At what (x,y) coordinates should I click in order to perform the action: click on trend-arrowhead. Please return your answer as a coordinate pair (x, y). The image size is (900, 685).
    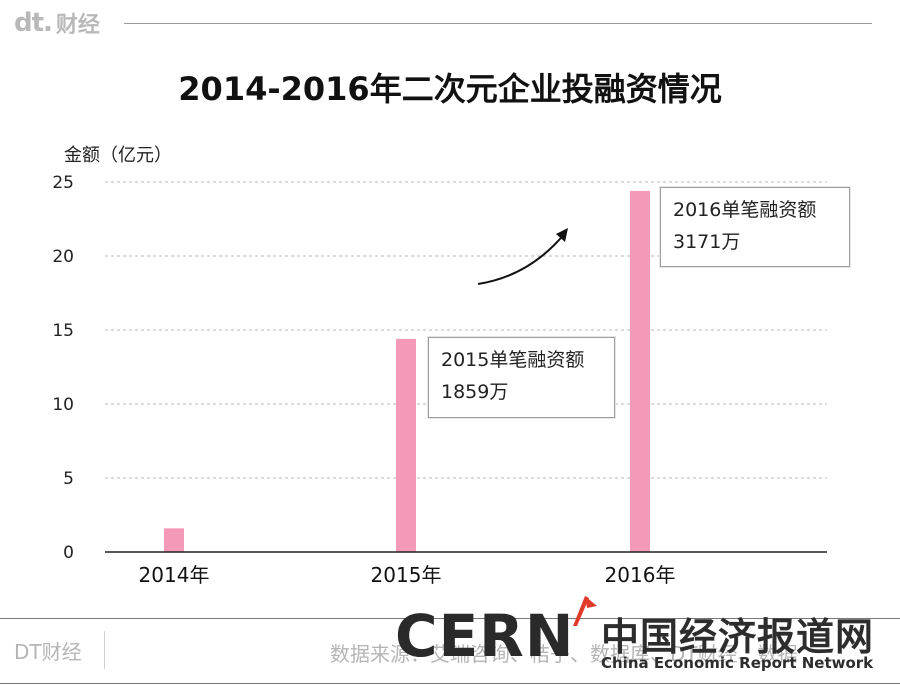
    Looking at the image, I should click on (562, 235).